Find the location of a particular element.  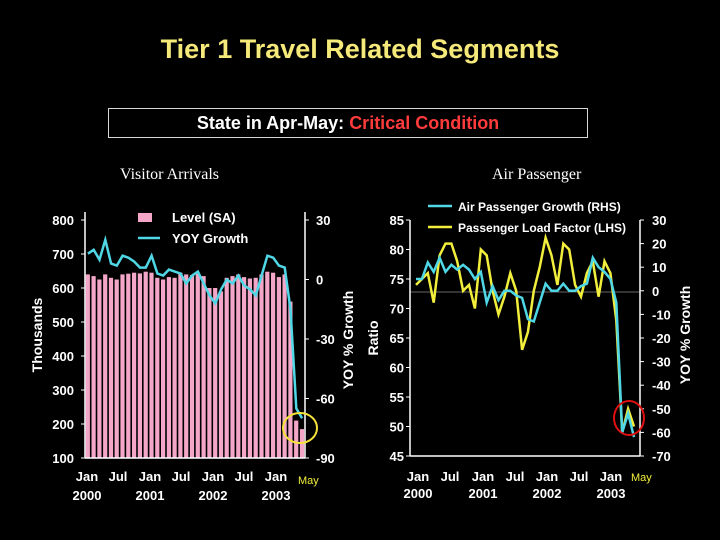

right-y2-tick-label: 0 is located at coordinates (655, 291).